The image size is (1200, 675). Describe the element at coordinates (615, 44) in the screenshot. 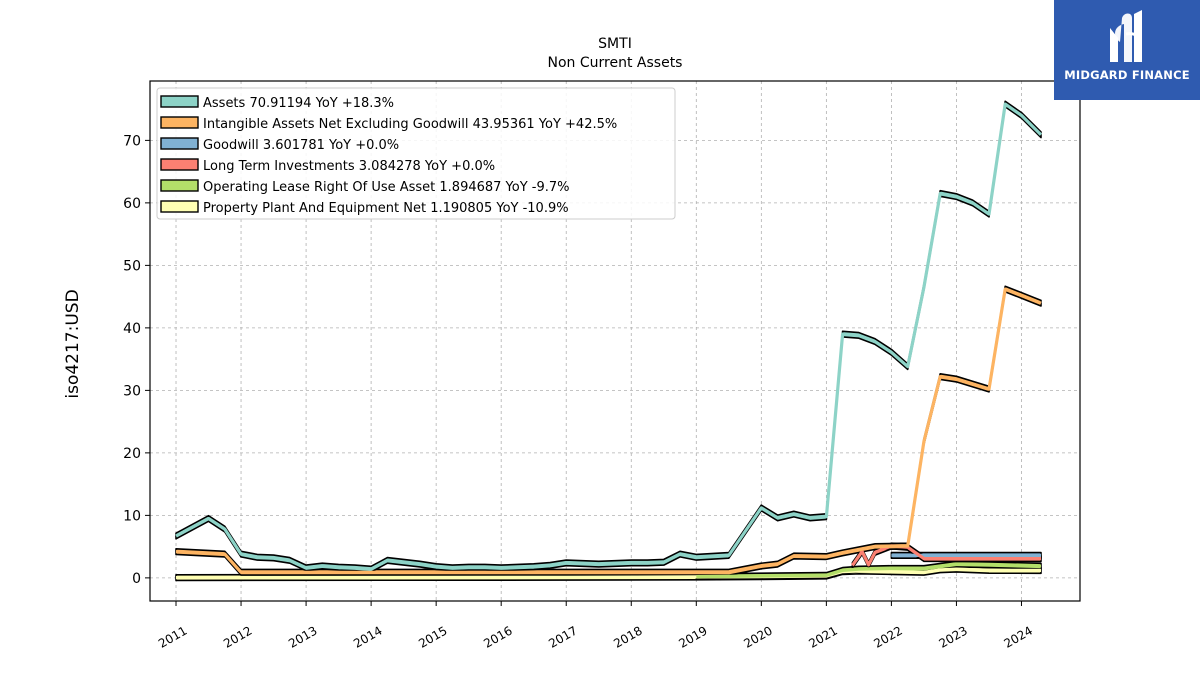

I see `chart-title: SMTI` at that location.